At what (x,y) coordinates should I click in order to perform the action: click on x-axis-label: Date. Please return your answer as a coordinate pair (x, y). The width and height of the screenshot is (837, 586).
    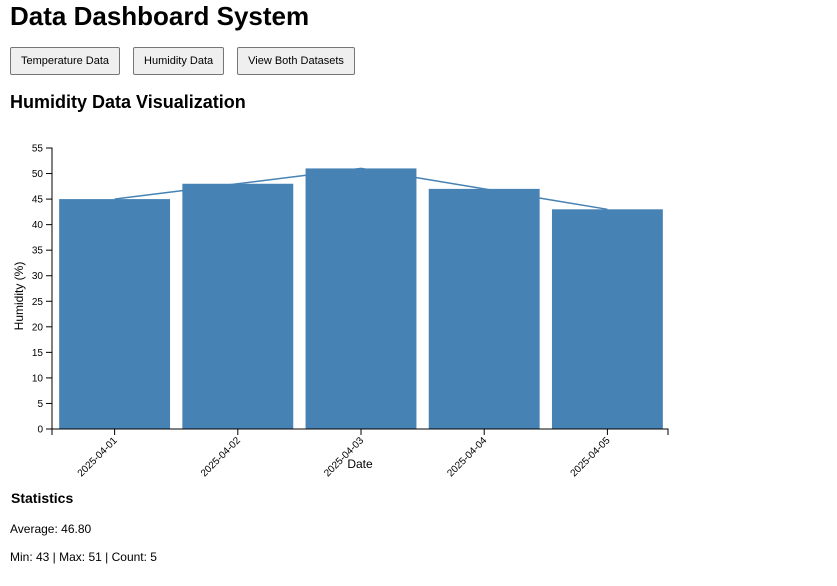
    Looking at the image, I should click on (360, 464).